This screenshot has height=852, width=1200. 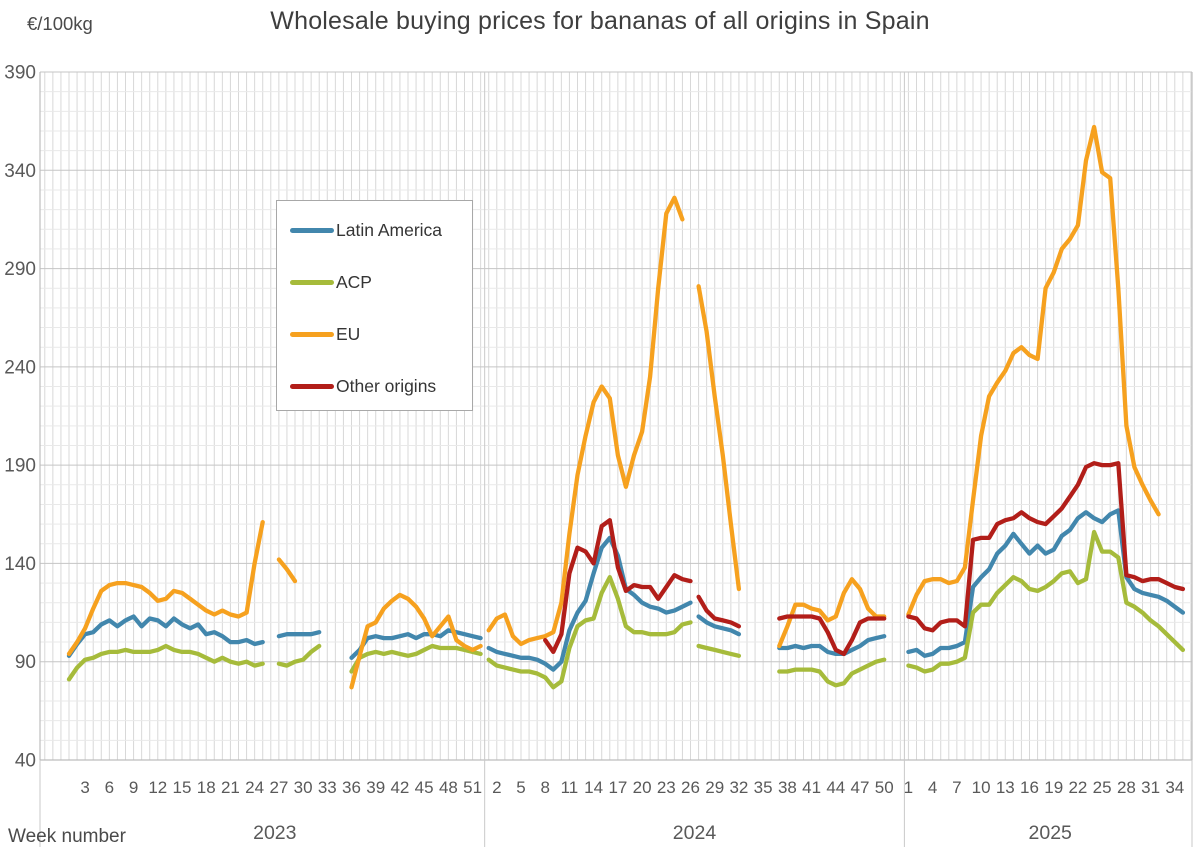 What do you see at coordinates (20, 564) in the screenshot?
I see `y-tick-label: 140` at bounding box center [20, 564].